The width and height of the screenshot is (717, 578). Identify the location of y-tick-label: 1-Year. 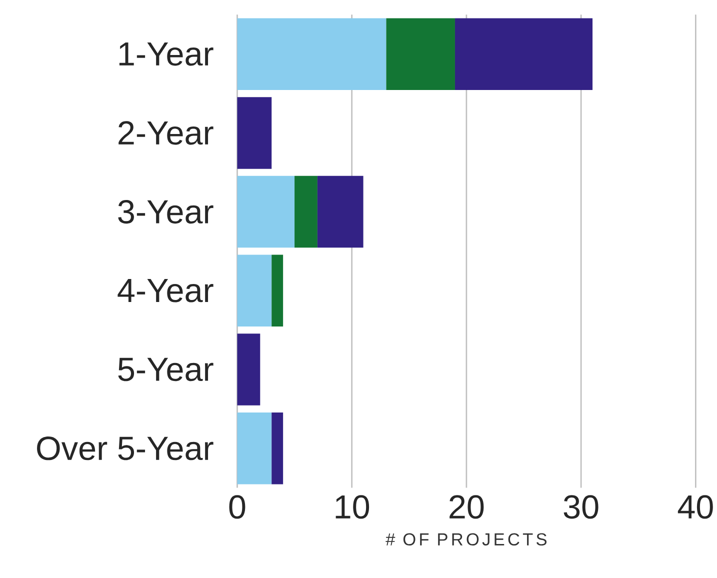
(166, 54).